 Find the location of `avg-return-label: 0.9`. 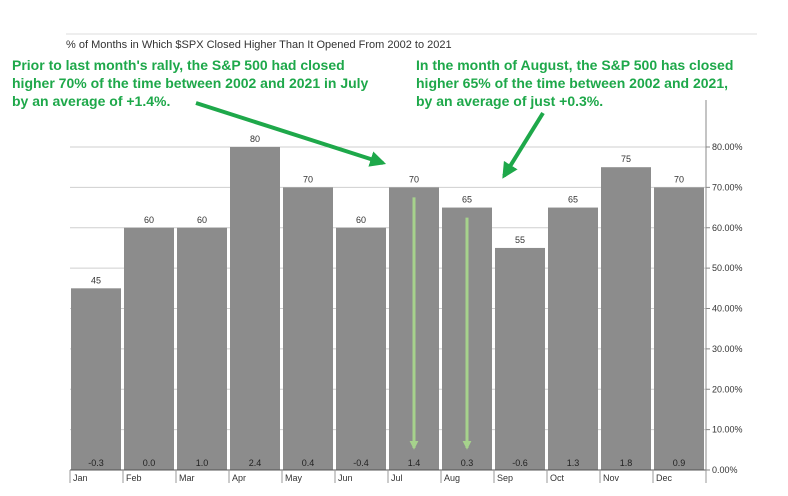

avg-return-label: 0.9 is located at coordinates (679, 463).